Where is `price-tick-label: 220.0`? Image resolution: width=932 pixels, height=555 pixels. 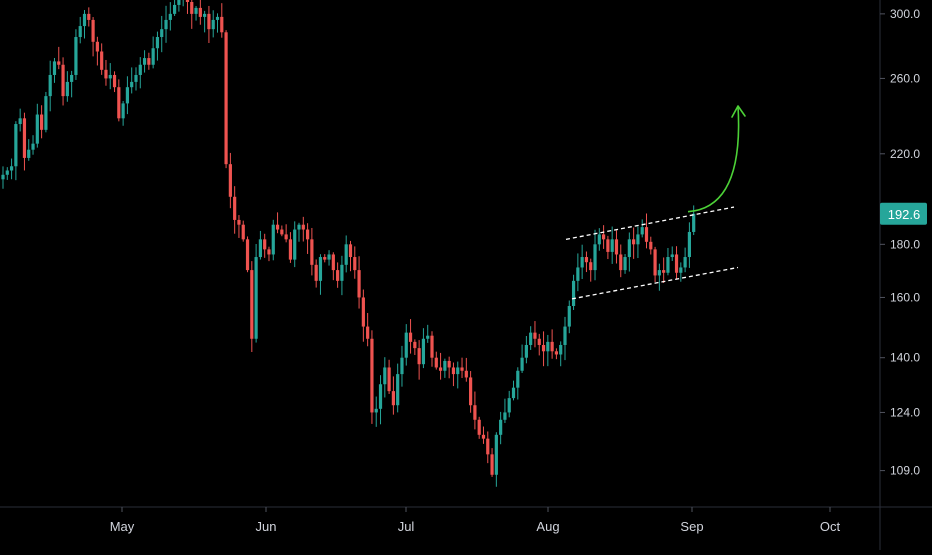
price-tick-label: 220.0 is located at coordinates (905, 154).